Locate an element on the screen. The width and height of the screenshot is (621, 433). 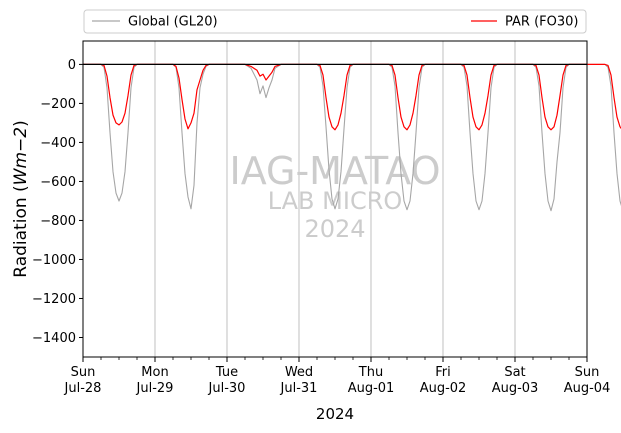
x-tick-label-date: Aug-04 is located at coordinates (587, 388).